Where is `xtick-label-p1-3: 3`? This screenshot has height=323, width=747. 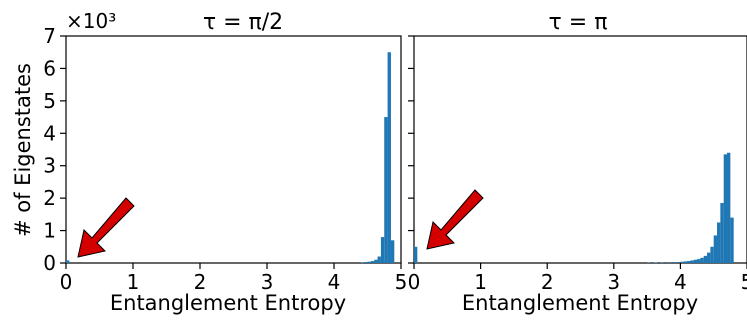
xtick-label-p1-3: 3 is located at coordinates (613, 282).